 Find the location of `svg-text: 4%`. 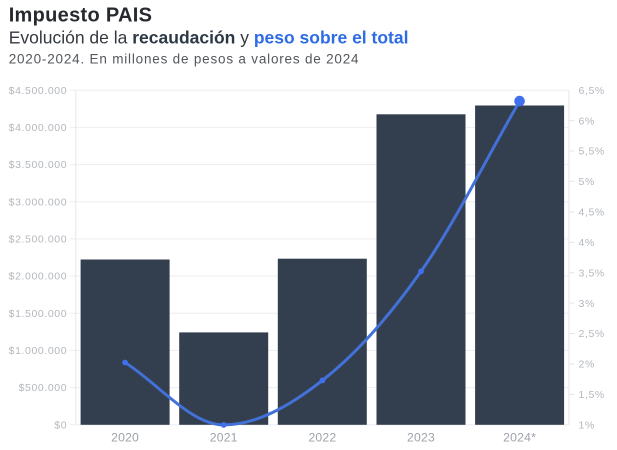

svg-text: 4% is located at coordinates (587, 243).